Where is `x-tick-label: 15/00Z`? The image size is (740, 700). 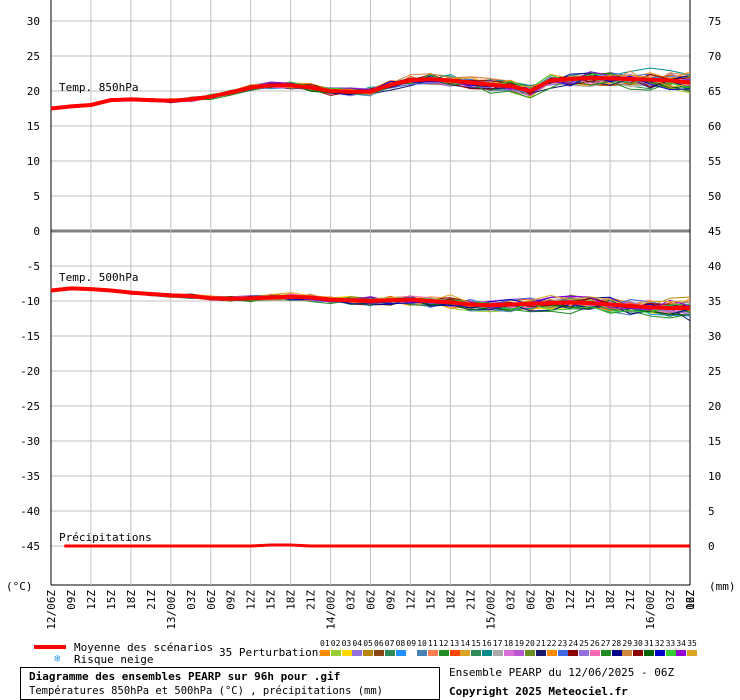
x-tick-label: 15/00Z is located at coordinates (490, 610).